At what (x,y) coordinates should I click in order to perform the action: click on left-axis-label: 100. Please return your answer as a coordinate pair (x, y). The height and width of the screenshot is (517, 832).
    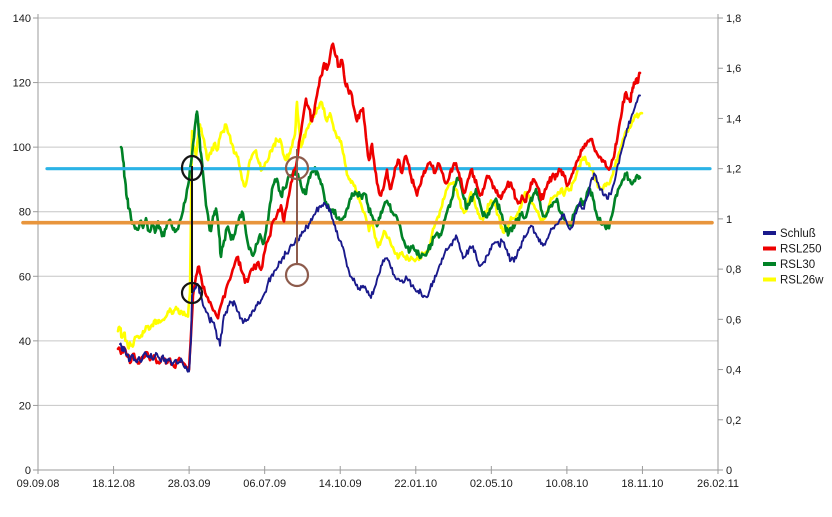
    Looking at the image, I should click on (22, 148).